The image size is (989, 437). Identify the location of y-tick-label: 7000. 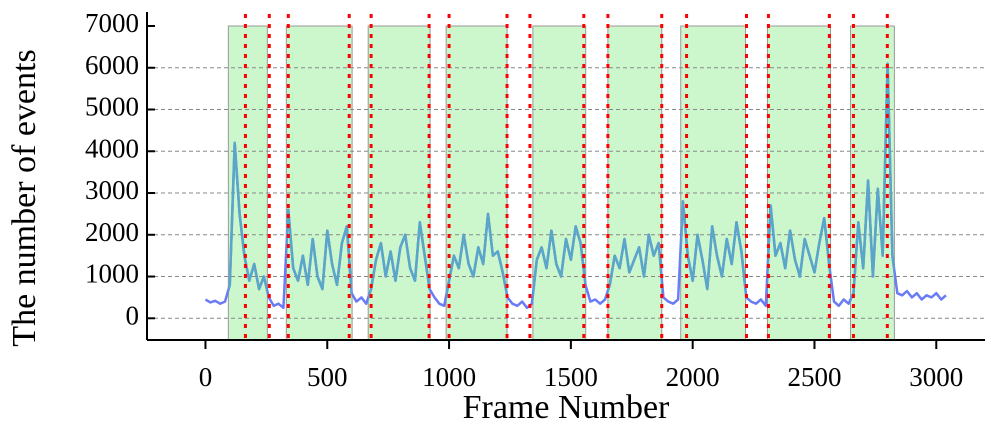
(112, 23).